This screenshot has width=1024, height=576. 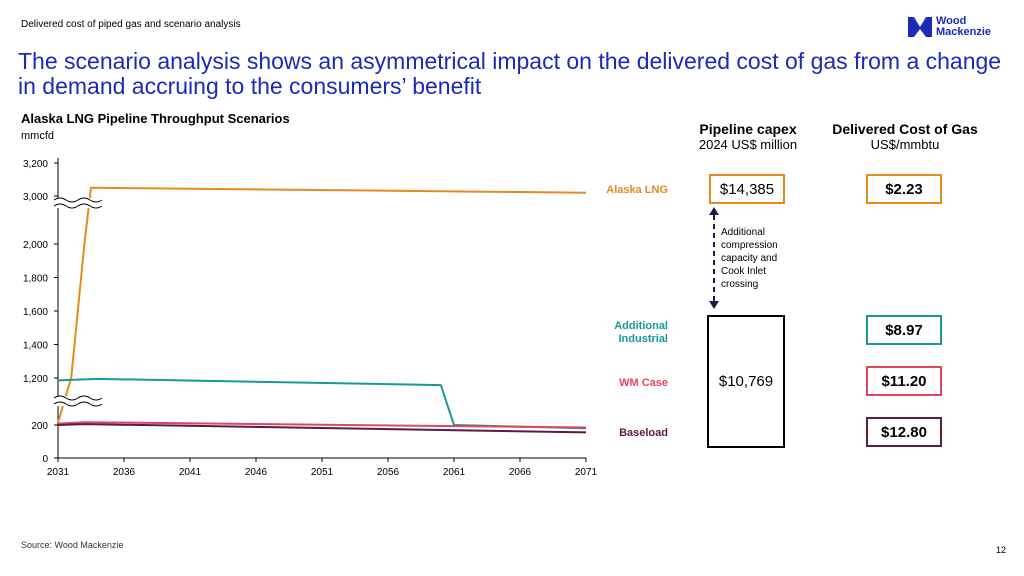 What do you see at coordinates (35, 279) in the screenshot?
I see `y-tick-label: 1,800` at bounding box center [35, 279].